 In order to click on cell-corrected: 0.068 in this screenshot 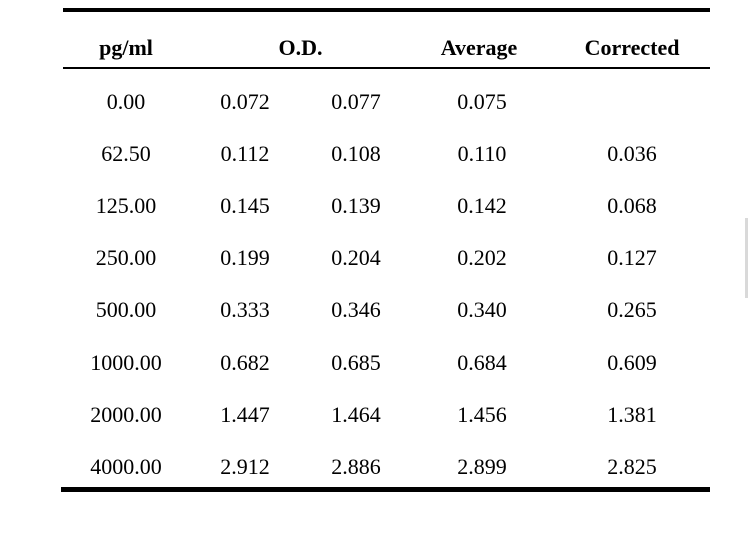, I will do `click(632, 205)`.